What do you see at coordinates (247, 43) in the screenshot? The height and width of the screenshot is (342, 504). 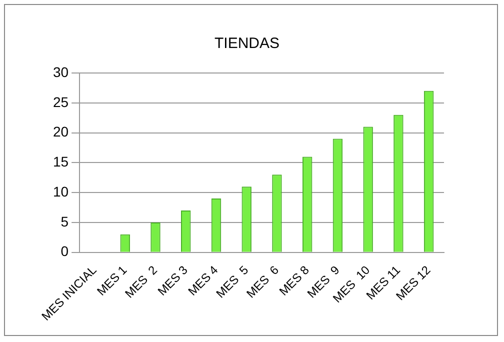 I see `chart-title: TIENDAS` at bounding box center [247, 43].